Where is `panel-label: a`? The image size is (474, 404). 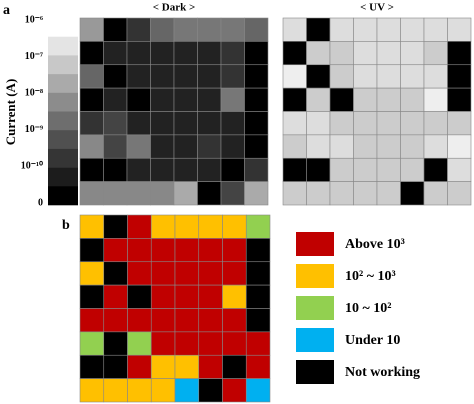 panel-label: a is located at coordinates (6, 10).